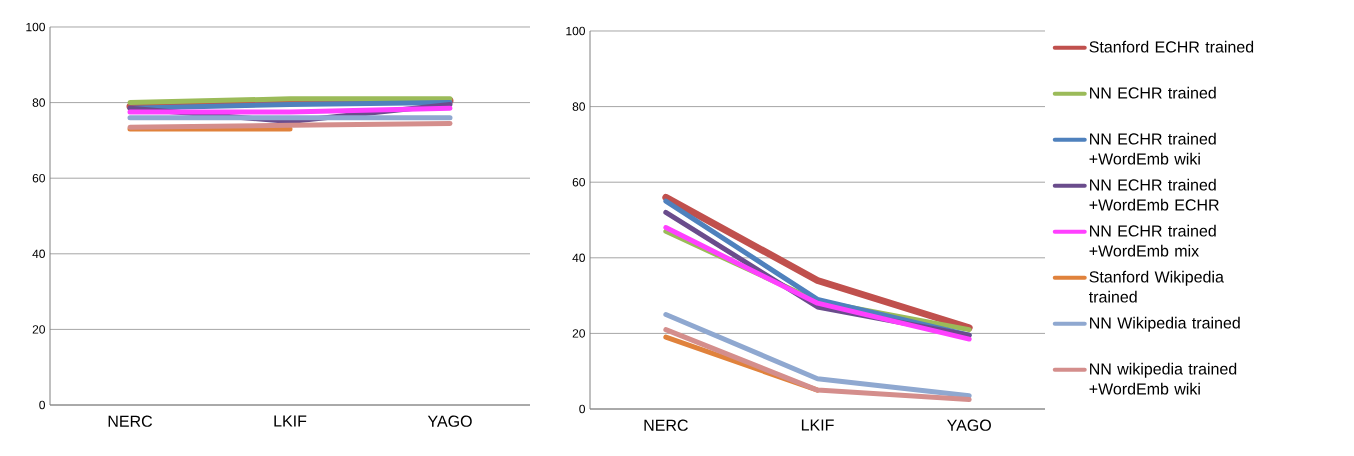 The image size is (1354, 456). Describe the element at coordinates (1165, 324) in the screenshot. I see `legend-label: NN Wikipedia trained` at that location.